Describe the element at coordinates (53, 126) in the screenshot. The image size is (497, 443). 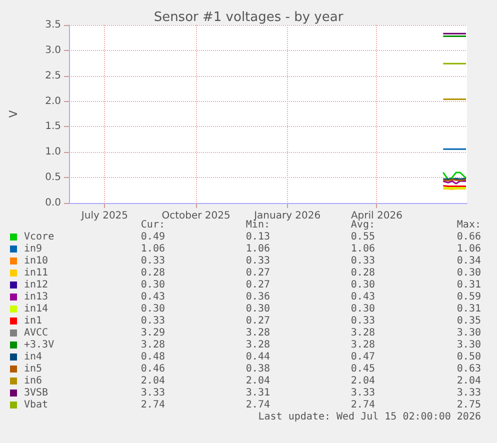
I see `y-tick-label: 1.5` at that location.